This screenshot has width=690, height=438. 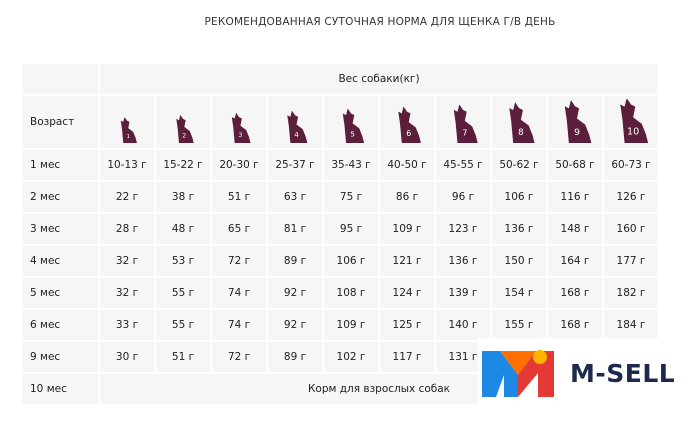 What do you see at coordinates (127, 325) in the screenshot?
I see `amount-cell: 33 г` at bounding box center [127, 325].